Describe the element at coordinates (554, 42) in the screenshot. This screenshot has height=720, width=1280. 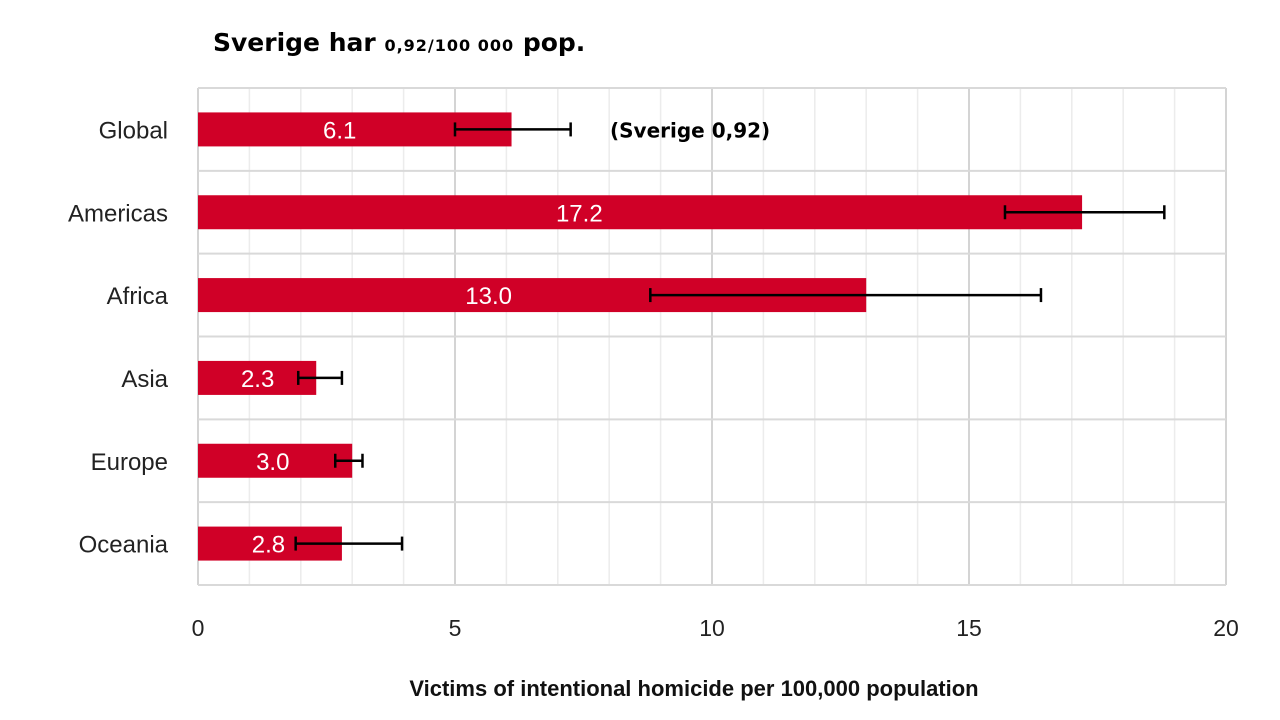
I see `title-suffix: pop.` at that location.